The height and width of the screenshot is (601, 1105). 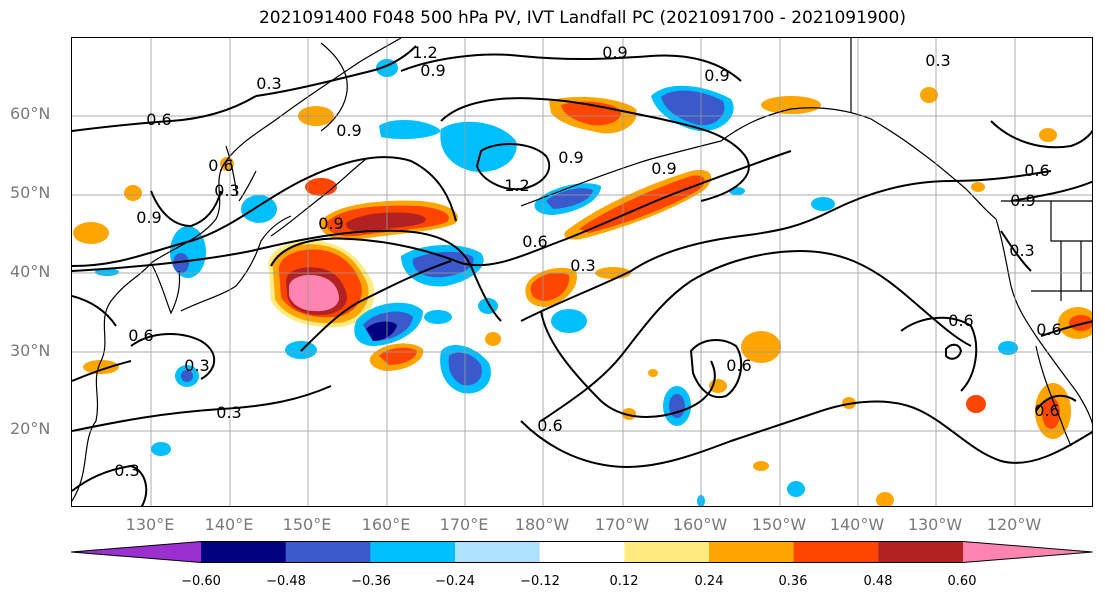 I want to click on lon-label-170e: 170°E, so click(x=464, y=524).